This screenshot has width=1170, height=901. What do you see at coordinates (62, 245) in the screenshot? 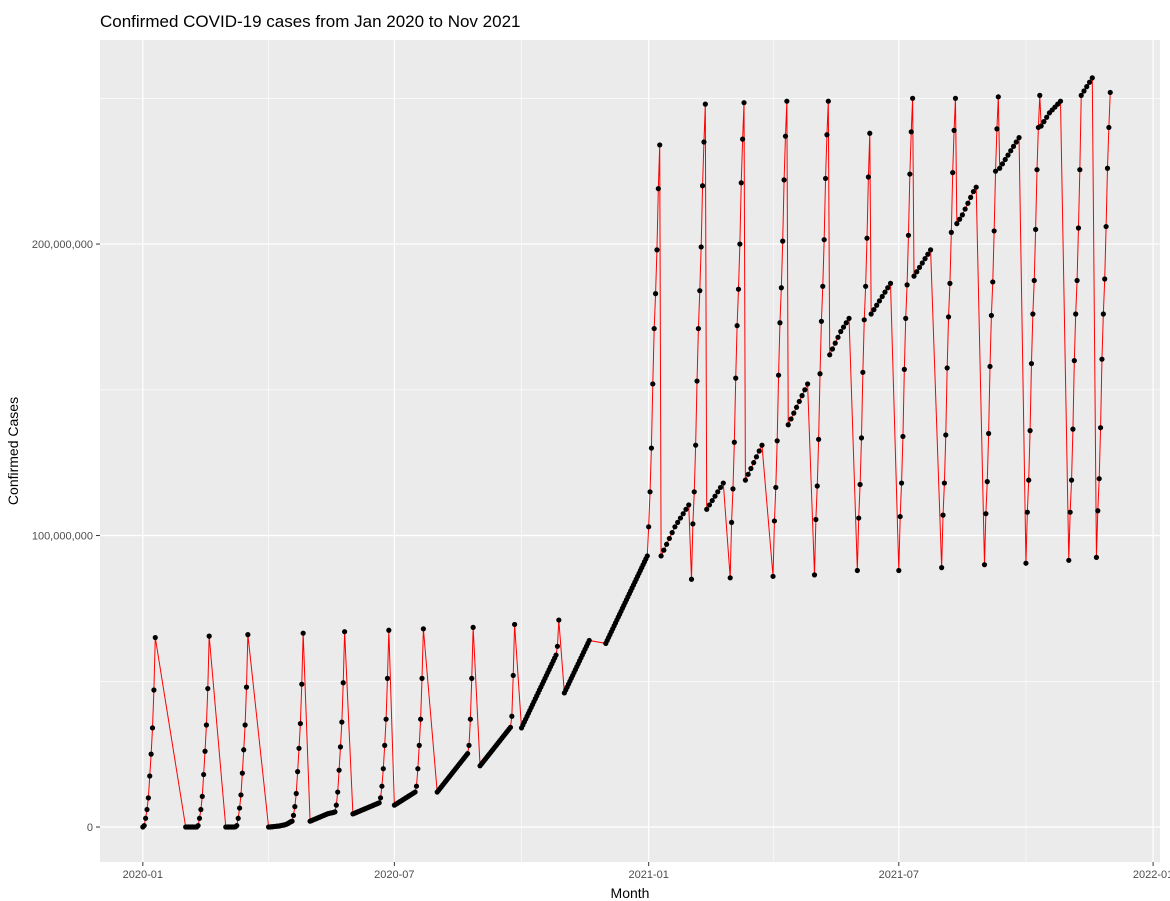
I see `y-tick-label: 200,000,000` at bounding box center [62, 245].